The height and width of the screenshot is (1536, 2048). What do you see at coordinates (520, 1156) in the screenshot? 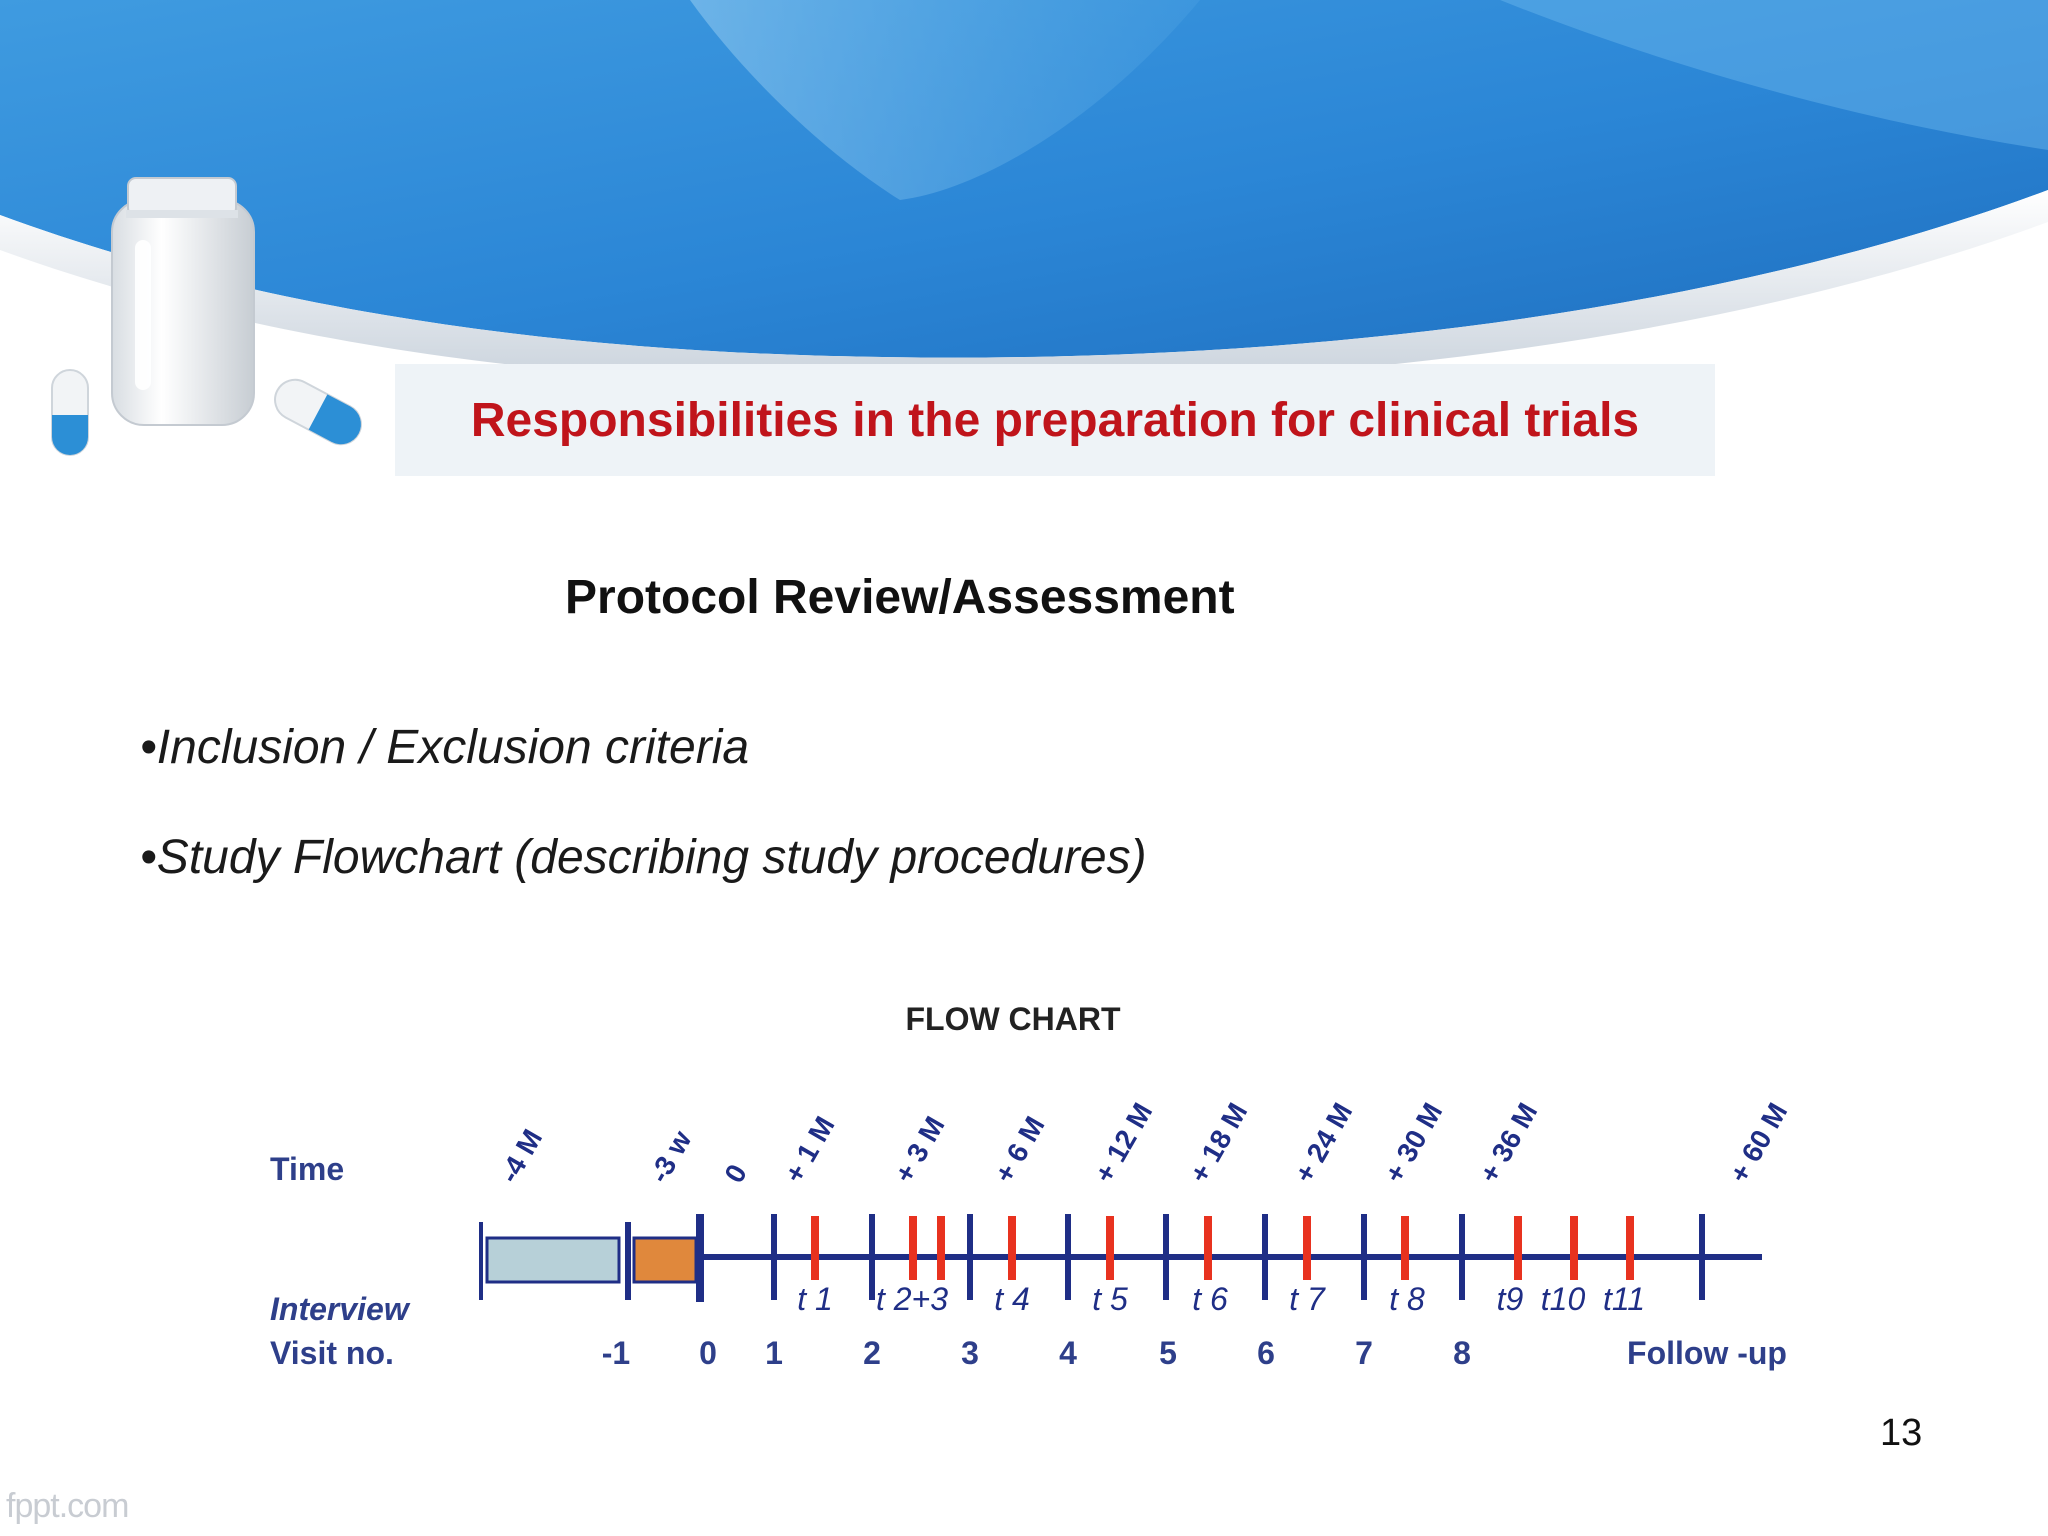
I see `time-label: -4 M` at bounding box center [520, 1156].